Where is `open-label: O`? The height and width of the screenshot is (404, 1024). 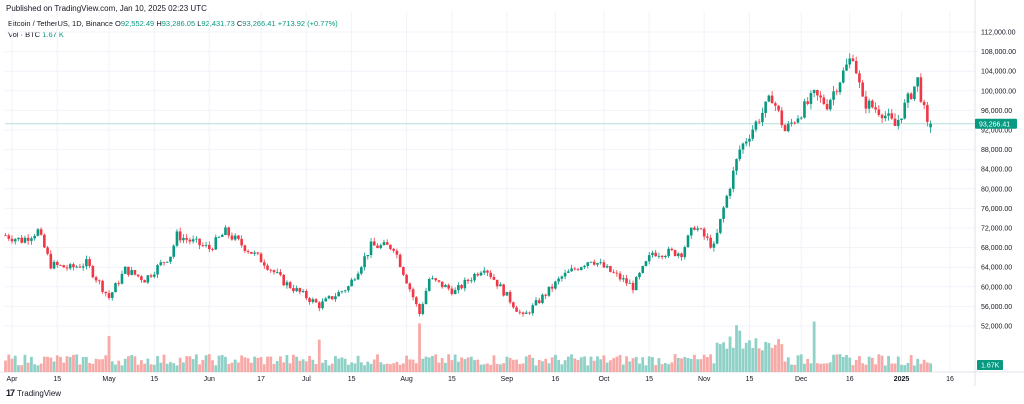 open-label: O is located at coordinates (118, 23).